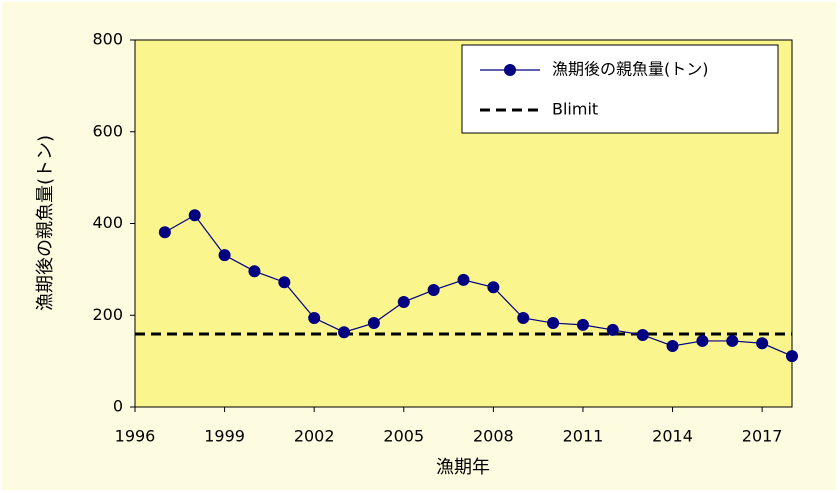 The width and height of the screenshot is (840, 493). What do you see at coordinates (45, 223) in the screenshot?
I see `y-axis-label: 漁期後の親魚量(トン)` at bounding box center [45, 223].